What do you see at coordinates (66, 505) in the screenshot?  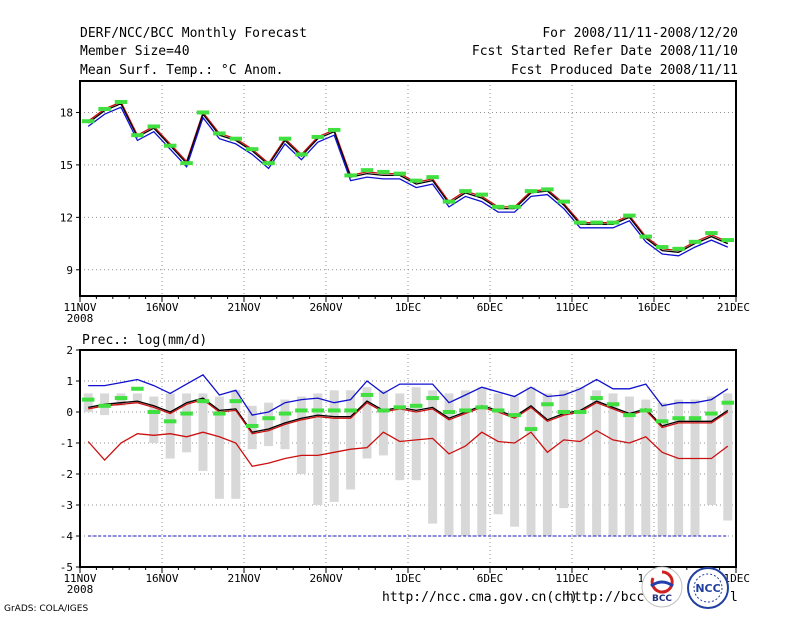 I see `y-tick-label: -3` at bounding box center [66, 505].